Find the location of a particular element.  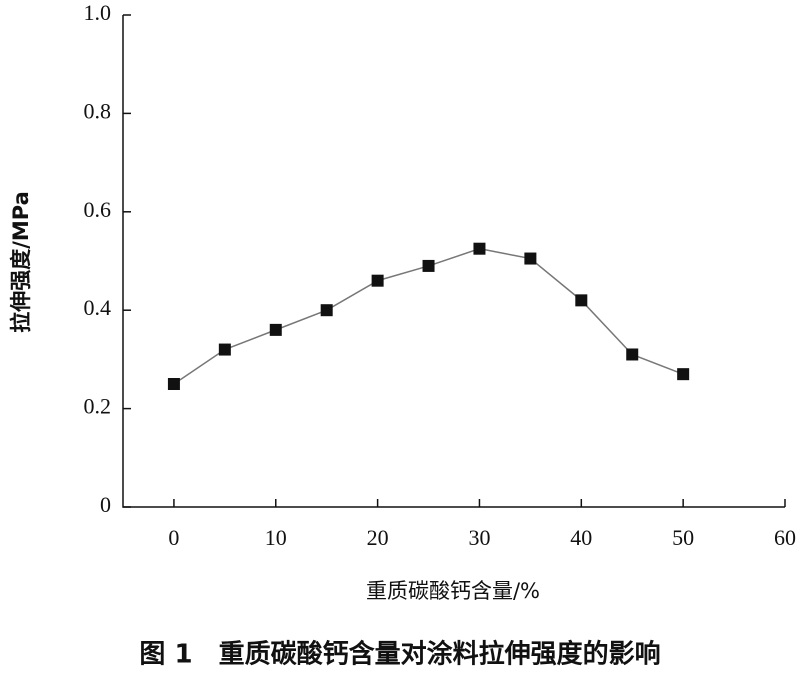

y-tick-label: 0.4 is located at coordinates (98, 307).